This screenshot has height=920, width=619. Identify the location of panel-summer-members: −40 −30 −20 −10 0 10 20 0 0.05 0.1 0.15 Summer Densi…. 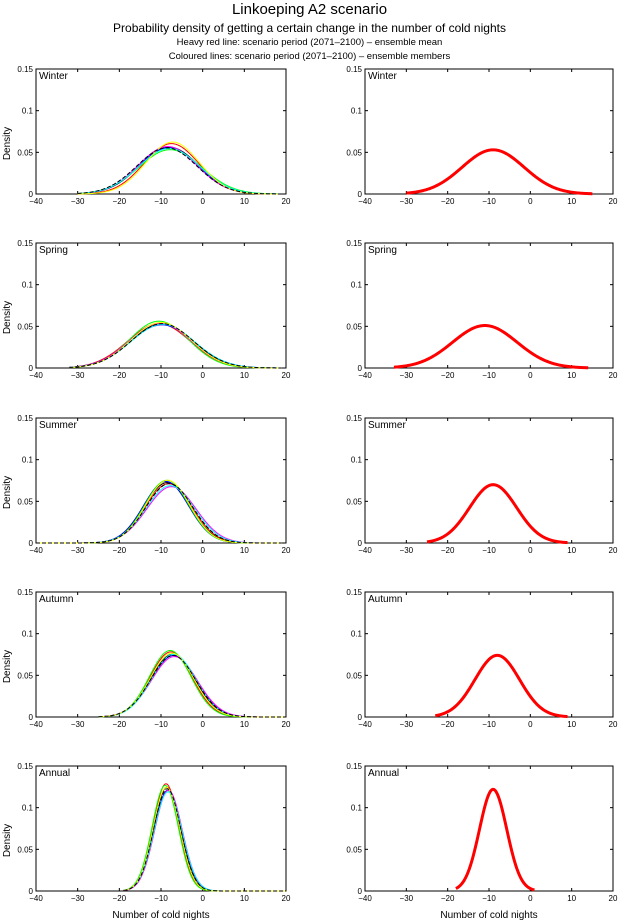
(146, 484).